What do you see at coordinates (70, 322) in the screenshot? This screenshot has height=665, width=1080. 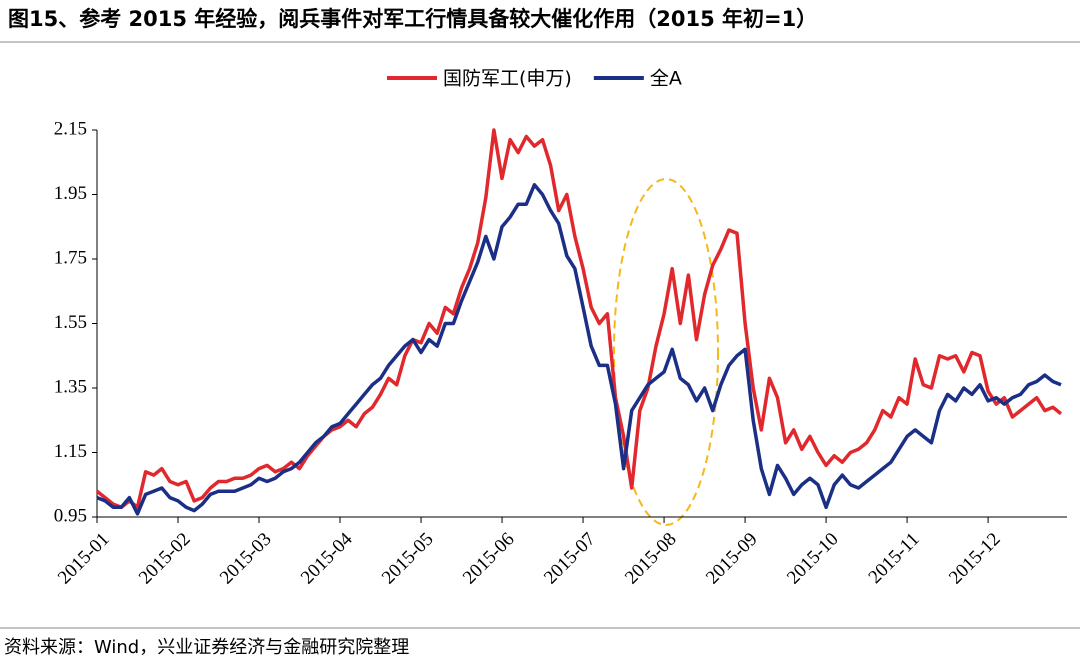 I see `y-tick-label: 1.55` at bounding box center [70, 322].